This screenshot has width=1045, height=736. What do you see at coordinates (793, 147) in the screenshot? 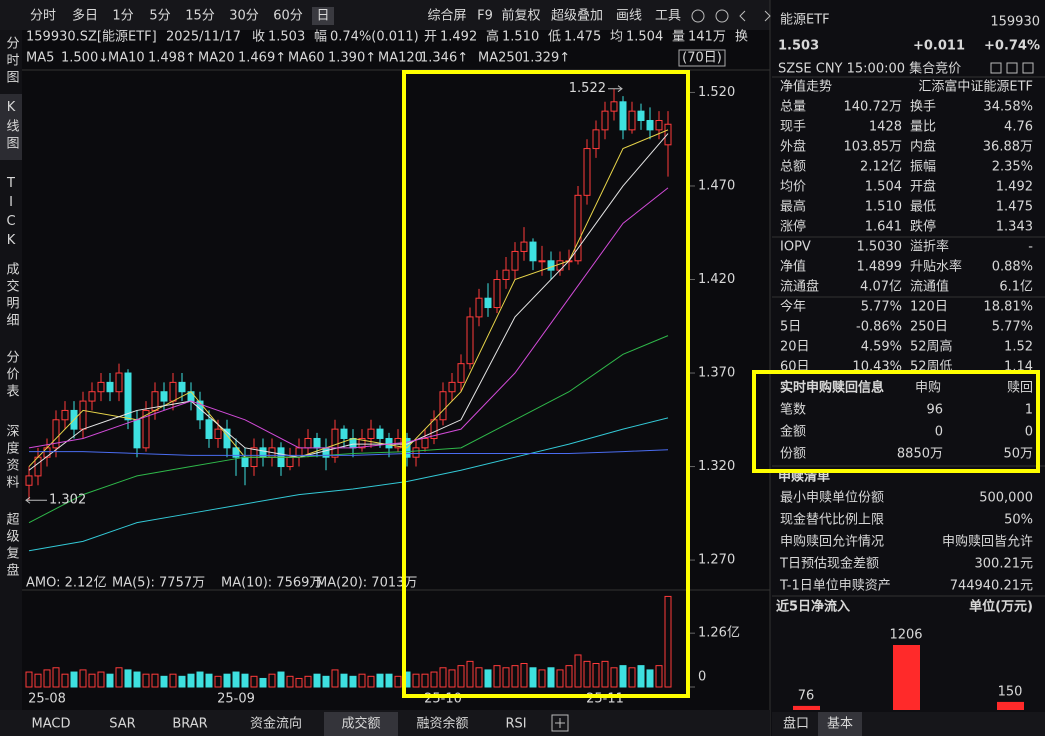
I see `quote-label: 外盘` at bounding box center [793, 147].